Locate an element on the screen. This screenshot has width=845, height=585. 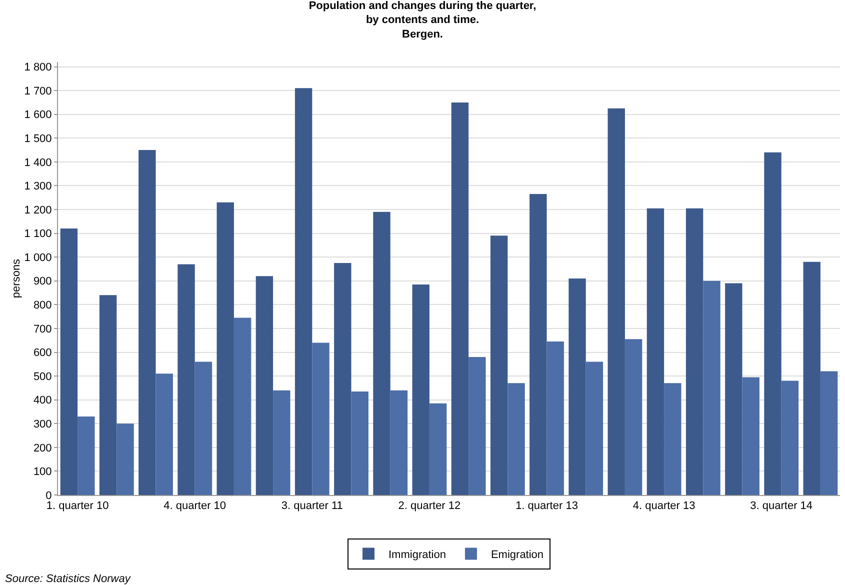
y-tick-label: 1 500 is located at coordinates (38, 138).